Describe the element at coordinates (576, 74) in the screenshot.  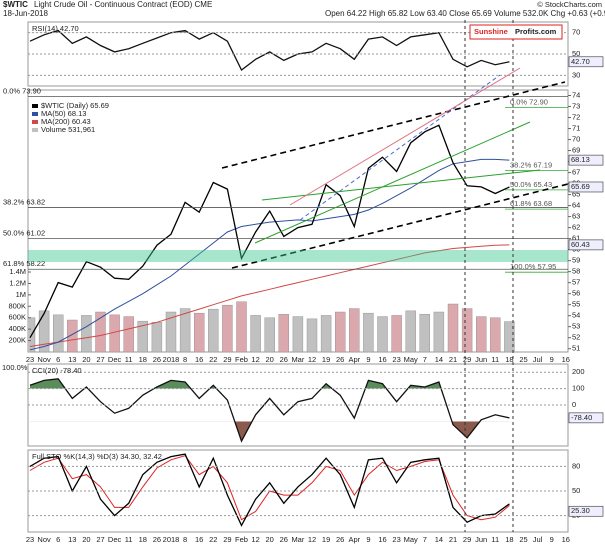
I see `y-tick-label: 30` at that location.